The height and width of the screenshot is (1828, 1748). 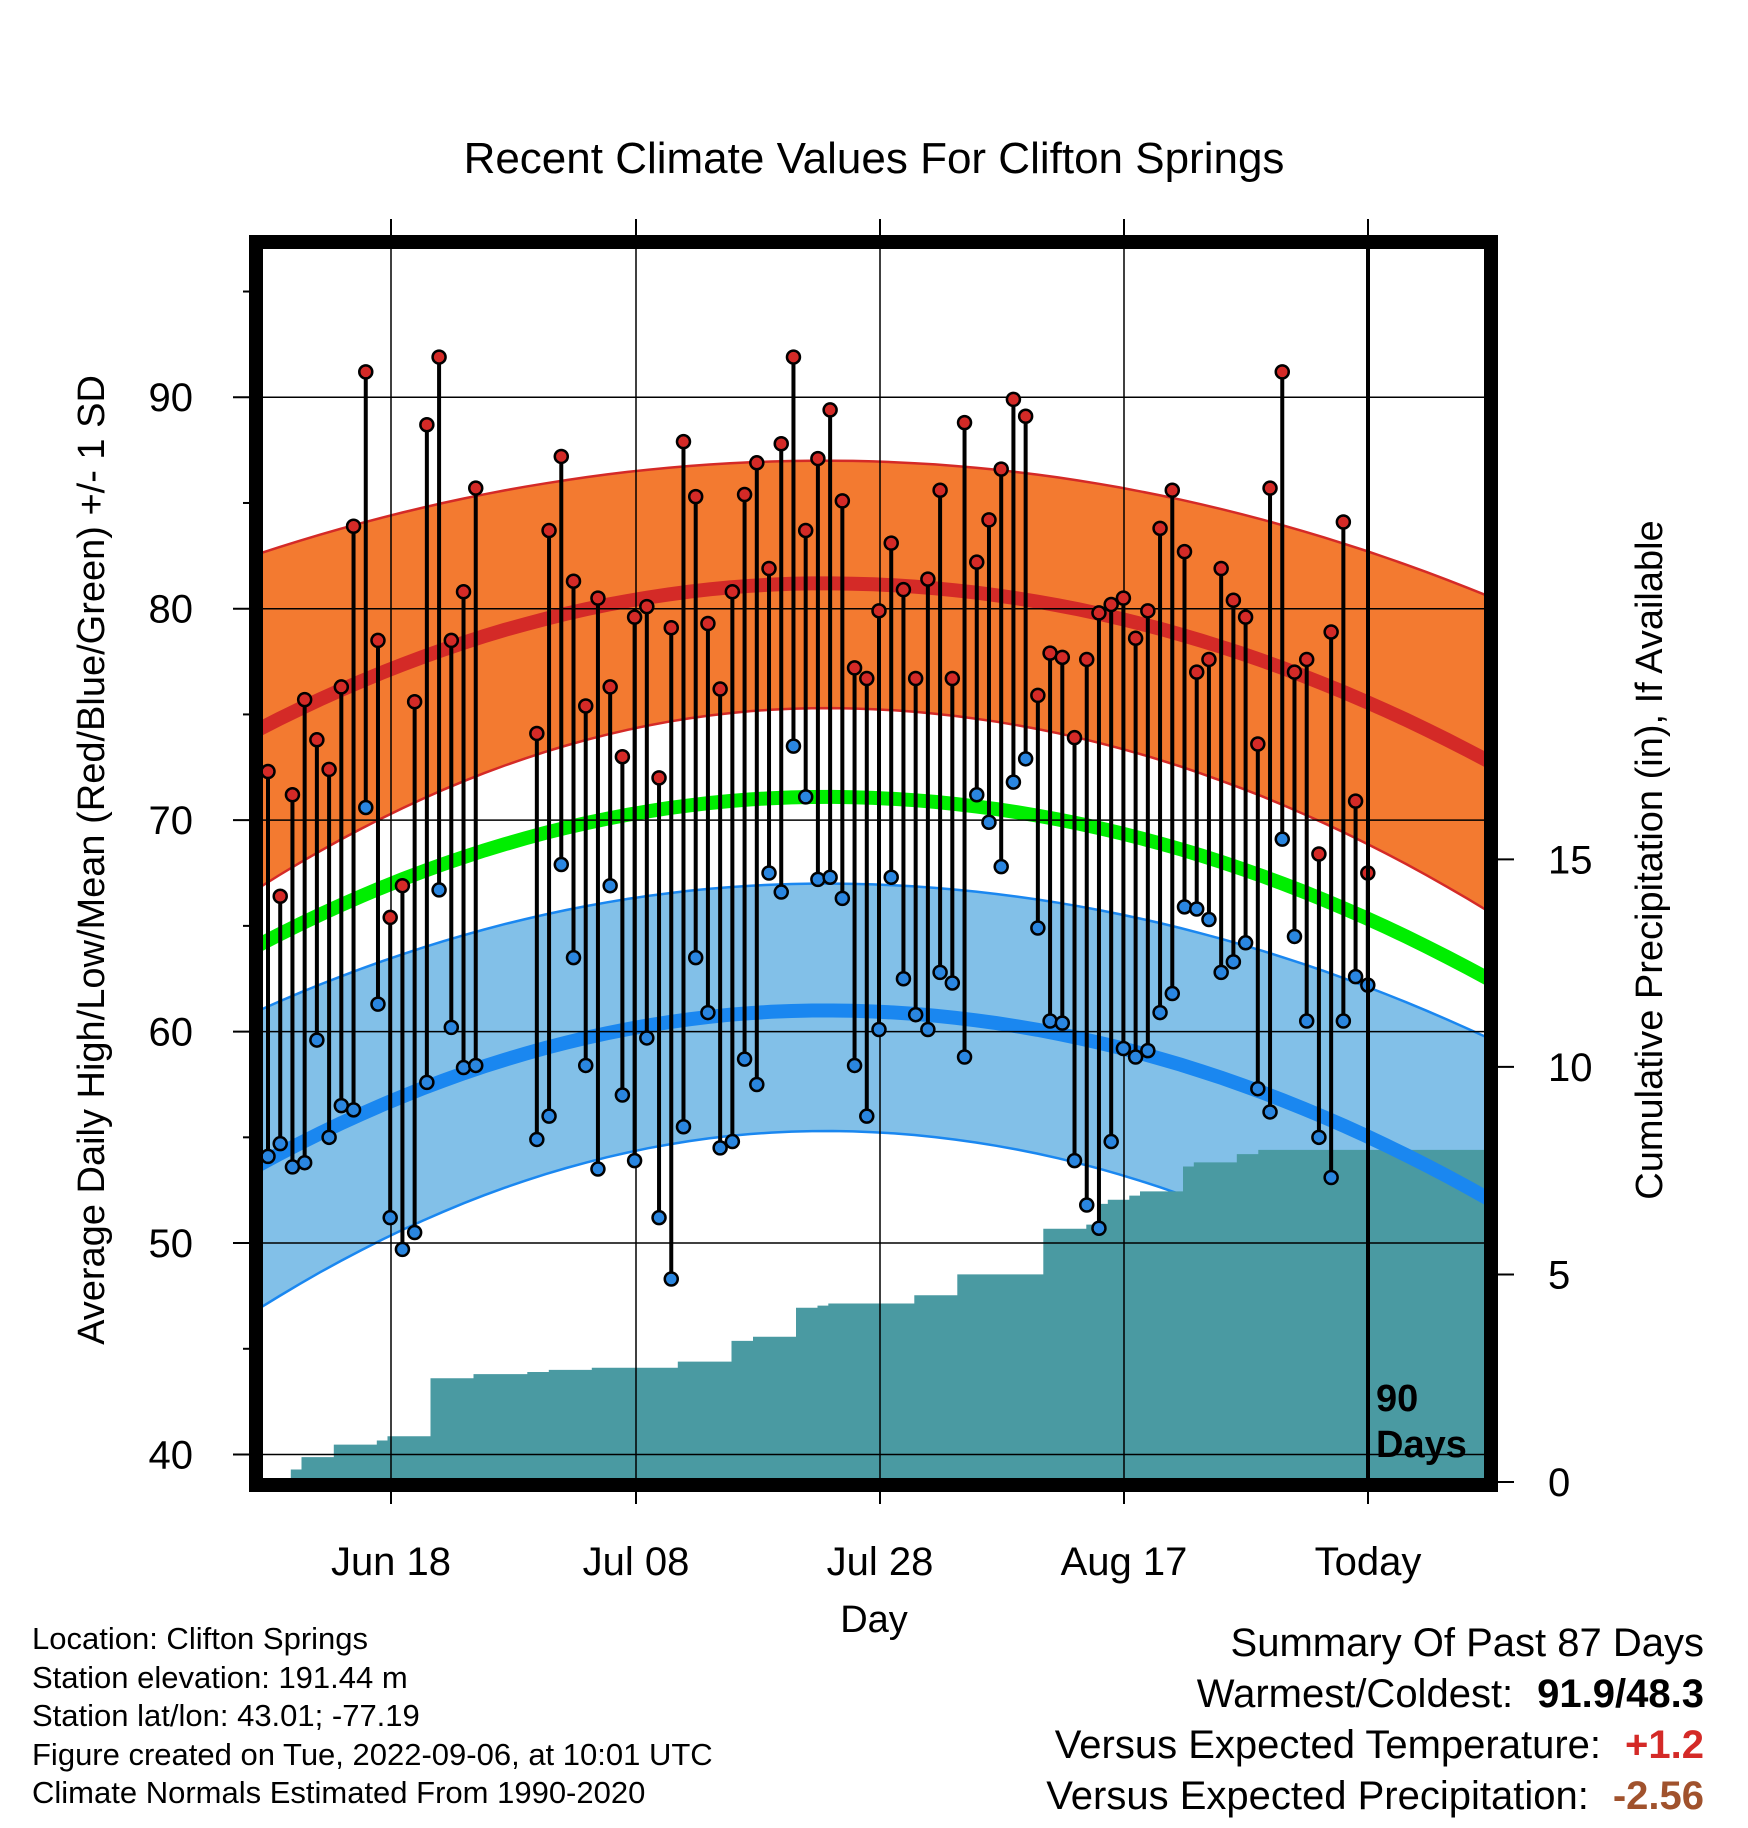 What do you see at coordinates (1467, 1643) in the screenshot?
I see `summary-heading: Summary Of Past 87 Days` at bounding box center [1467, 1643].